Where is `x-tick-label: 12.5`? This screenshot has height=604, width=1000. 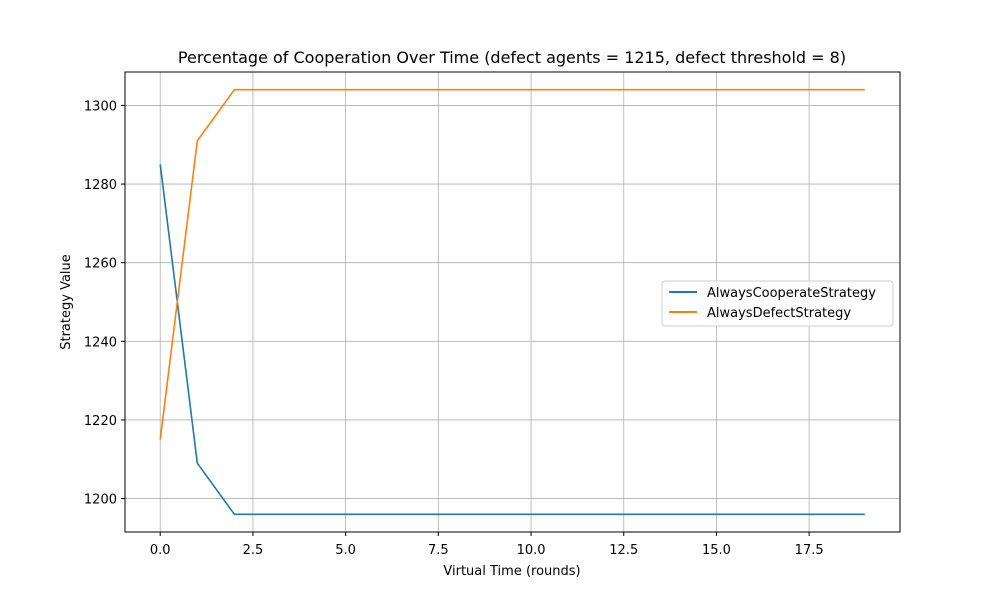
x-tick-label: 12.5 is located at coordinates (623, 550).